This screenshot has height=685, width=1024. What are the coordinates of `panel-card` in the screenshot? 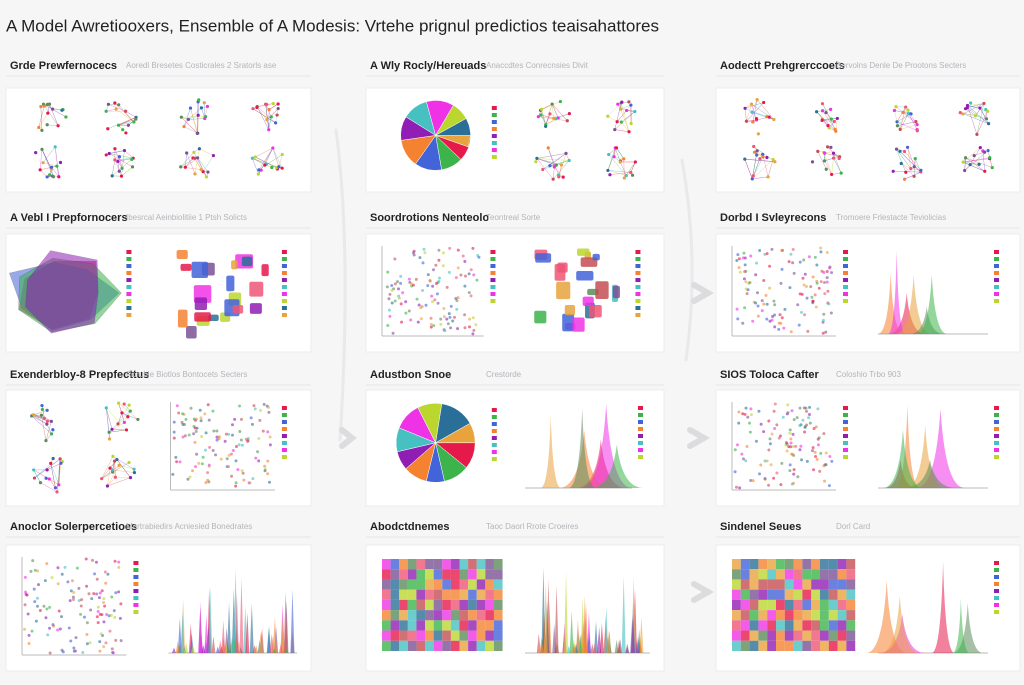 It's located at (158, 608).